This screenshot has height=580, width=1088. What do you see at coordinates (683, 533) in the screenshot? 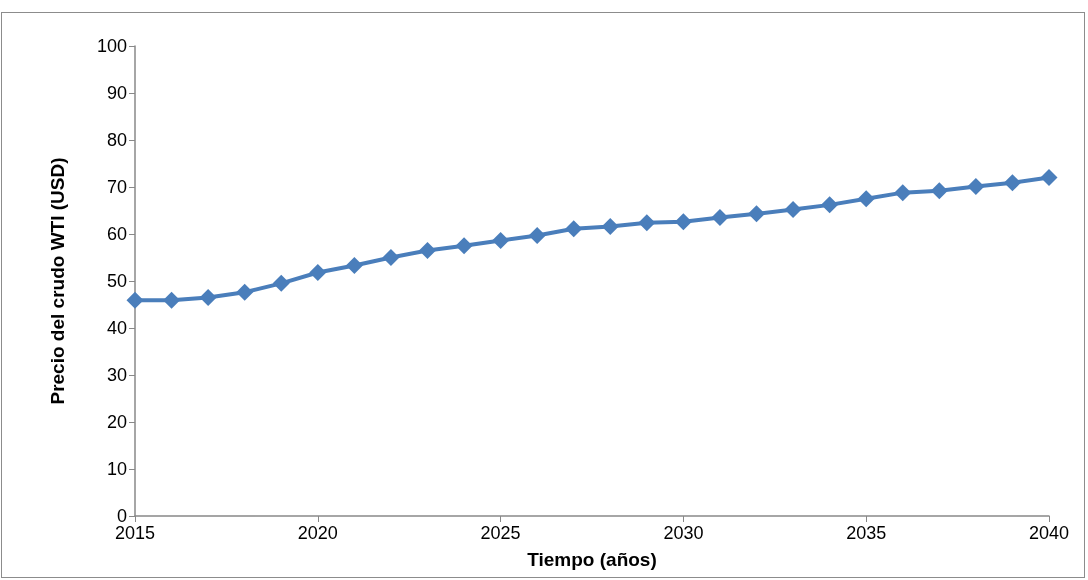
I see `x-tick-label: 2030` at bounding box center [683, 533].